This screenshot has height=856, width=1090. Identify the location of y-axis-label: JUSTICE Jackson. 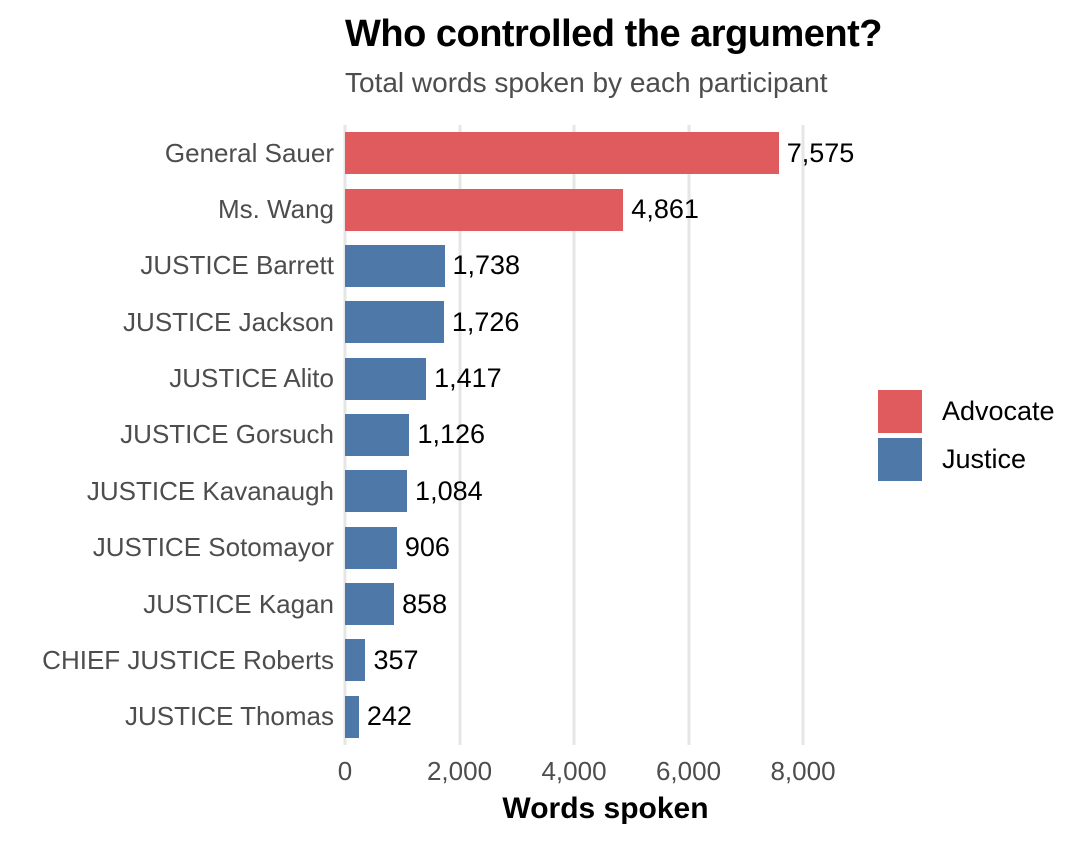
(228, 321).